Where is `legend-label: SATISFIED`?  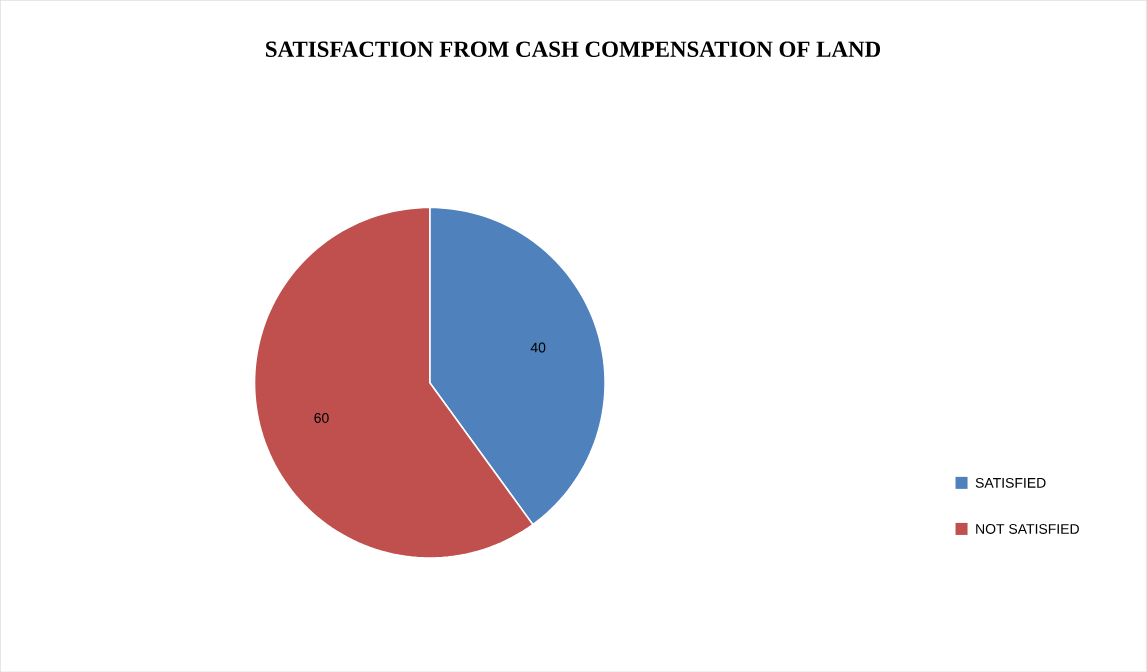
legend-label: SATISFIED is located at coordinates (1010, 482).